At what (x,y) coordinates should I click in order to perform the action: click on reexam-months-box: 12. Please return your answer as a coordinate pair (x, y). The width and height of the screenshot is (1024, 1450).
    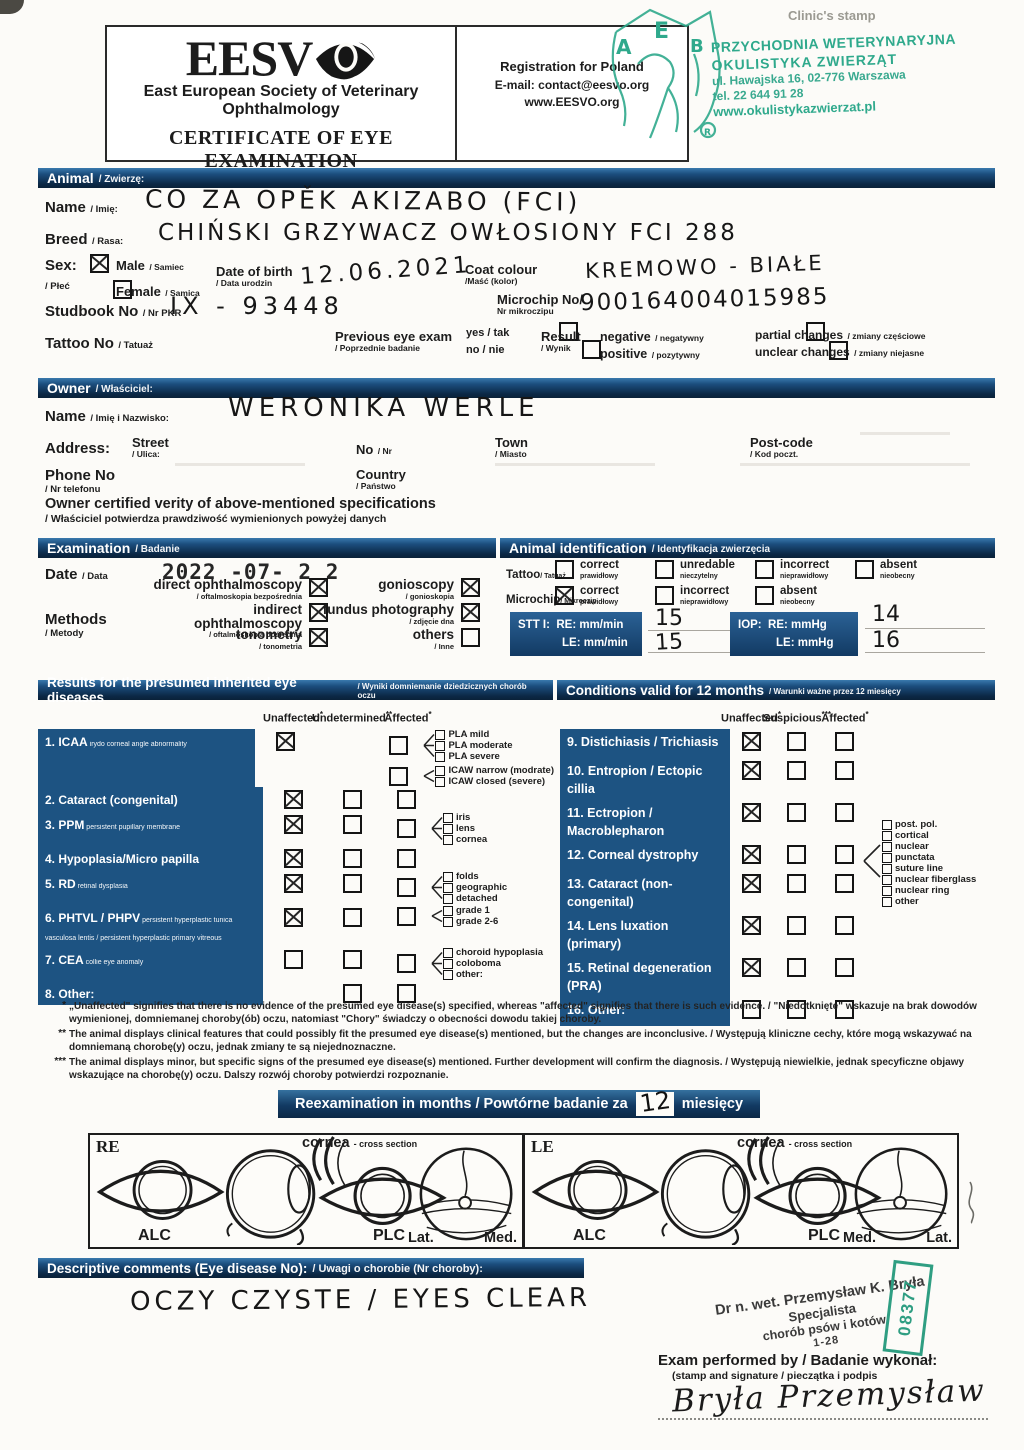
    Looking at the image, I should click on (654, 1102).